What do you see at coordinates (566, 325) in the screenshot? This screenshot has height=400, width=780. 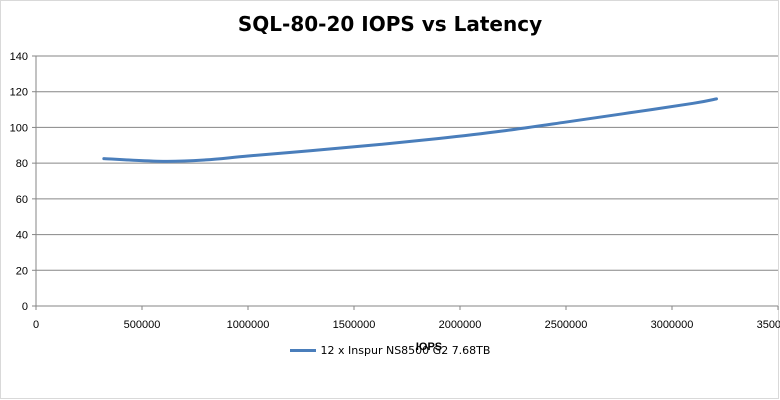 I see `x-tick-label: 2500000` at bounding box center [566, 325].